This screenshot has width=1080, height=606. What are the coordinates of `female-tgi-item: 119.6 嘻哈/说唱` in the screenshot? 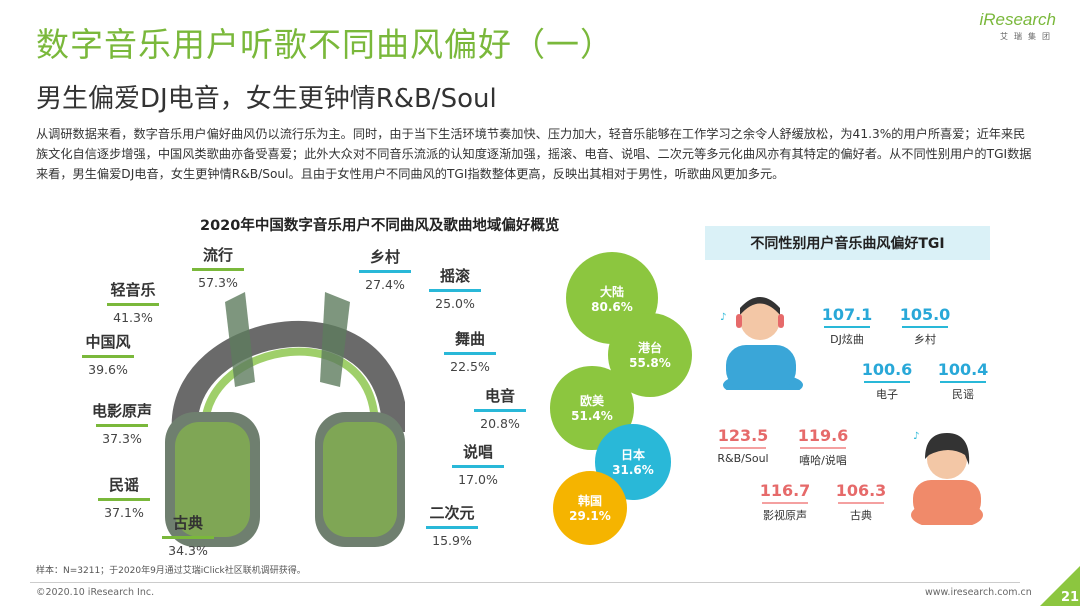 It's located at (823, 447).